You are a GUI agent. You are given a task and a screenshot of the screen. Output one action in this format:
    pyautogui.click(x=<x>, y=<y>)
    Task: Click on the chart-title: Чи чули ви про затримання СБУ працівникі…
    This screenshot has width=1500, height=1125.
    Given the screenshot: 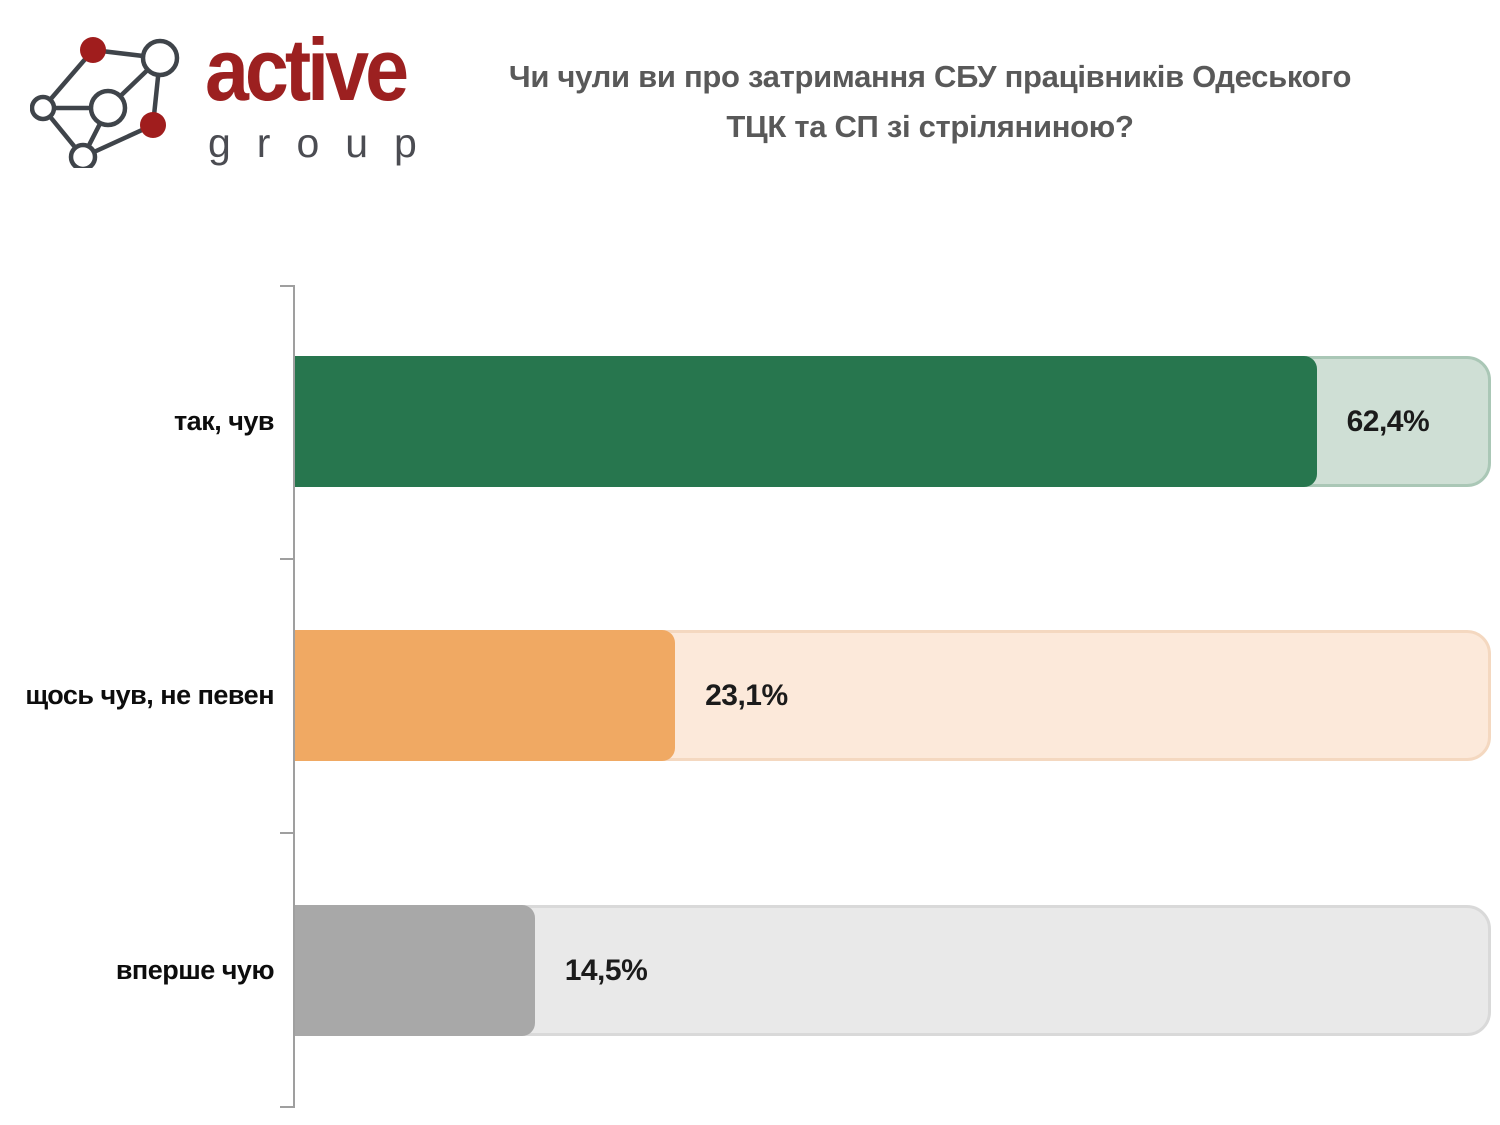 What is the action you would take?
    pyautogui.click(x=930, y=102)
    